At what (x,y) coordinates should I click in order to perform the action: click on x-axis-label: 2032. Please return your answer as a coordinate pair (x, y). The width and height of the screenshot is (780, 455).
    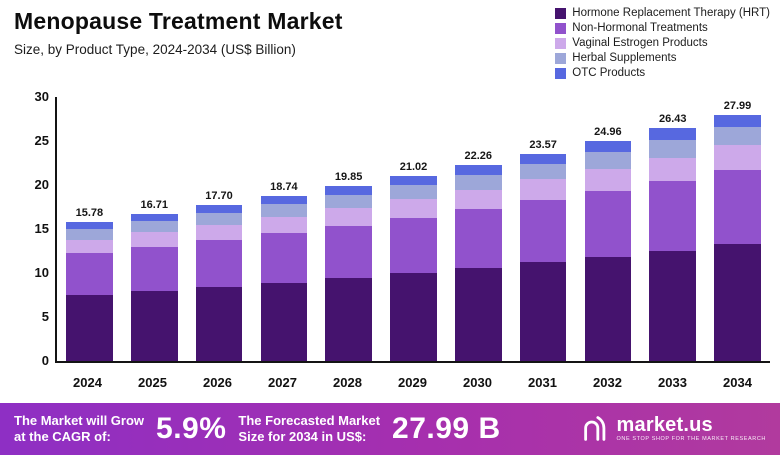
    Looking at the image, I should click on (607, 382).